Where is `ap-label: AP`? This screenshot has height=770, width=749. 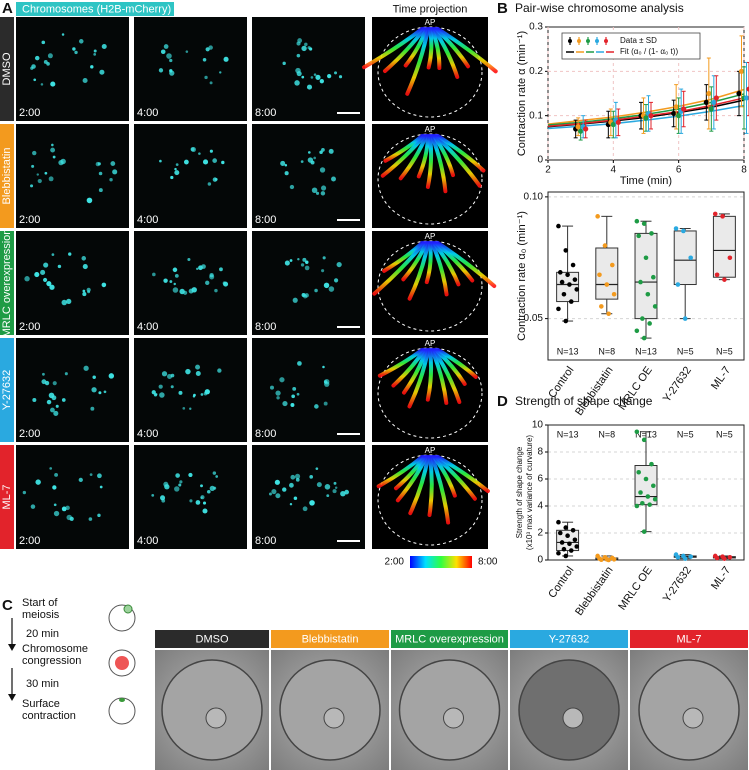 ap-label: AP is located at coordinates (430, 129).